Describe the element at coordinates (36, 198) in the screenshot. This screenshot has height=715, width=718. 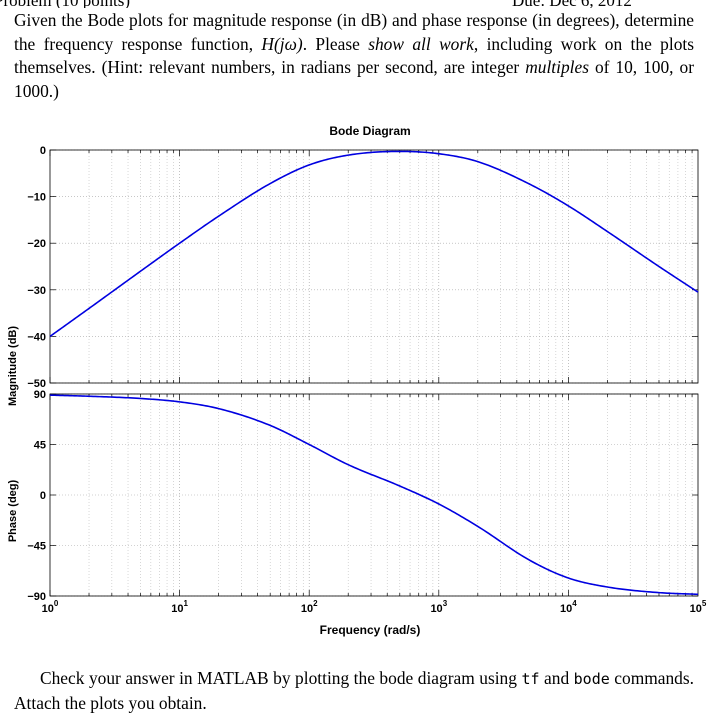
I see `y-tick-label: −10` at that location.